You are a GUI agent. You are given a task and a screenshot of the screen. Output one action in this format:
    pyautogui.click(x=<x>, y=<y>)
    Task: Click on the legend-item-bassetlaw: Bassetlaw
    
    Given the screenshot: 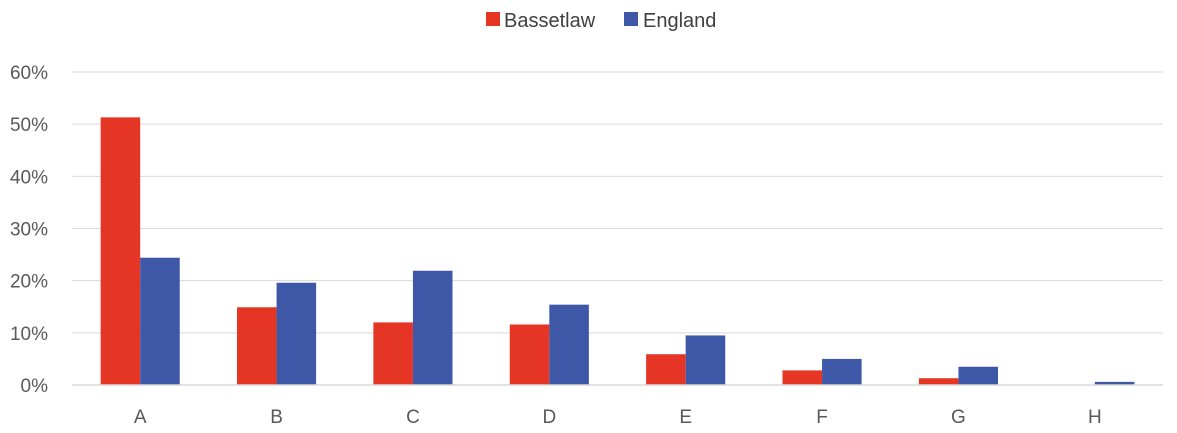 What is the action you would take?
    pyautogui.click(x=541, y=21)
    